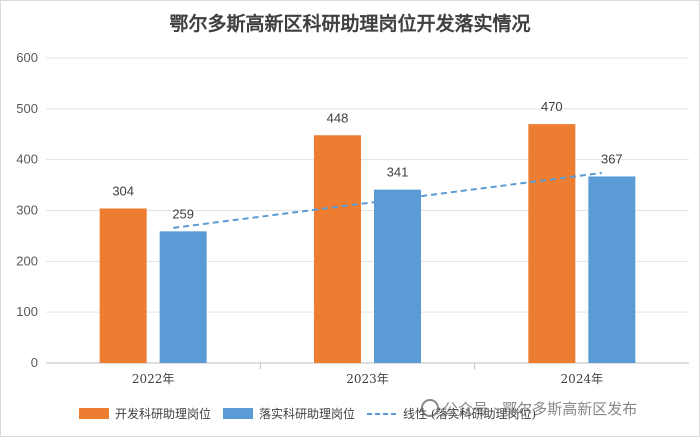  I want to click on y-tick-label: 400, so click(27, 159).